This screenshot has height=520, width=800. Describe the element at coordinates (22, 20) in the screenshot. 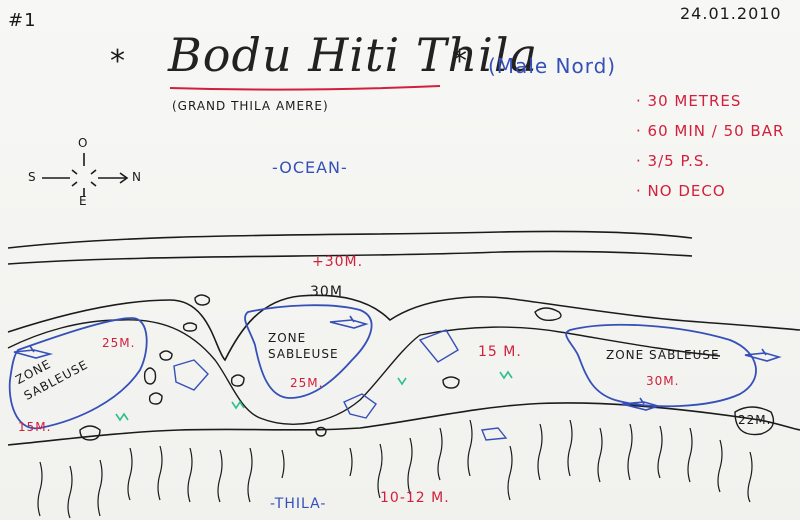

I see `dive-number: #1` at that location.